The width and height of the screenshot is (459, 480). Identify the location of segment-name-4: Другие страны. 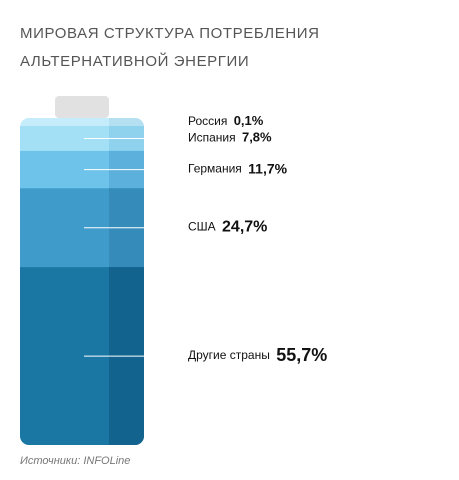
(230, 355).